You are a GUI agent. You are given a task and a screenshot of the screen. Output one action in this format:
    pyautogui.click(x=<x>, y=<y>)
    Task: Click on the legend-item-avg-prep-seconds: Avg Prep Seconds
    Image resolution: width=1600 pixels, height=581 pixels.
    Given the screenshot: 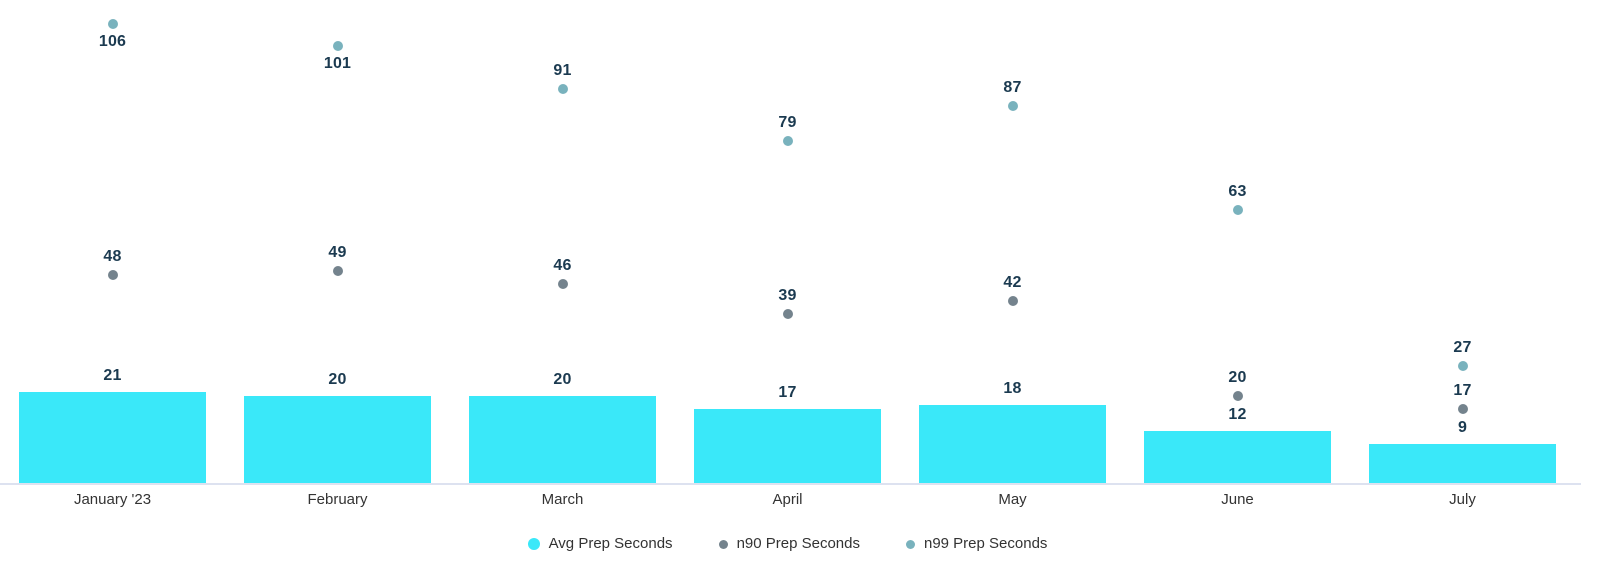 What is the action you would take?
    pyautogui.click(x=600, y=544)
    